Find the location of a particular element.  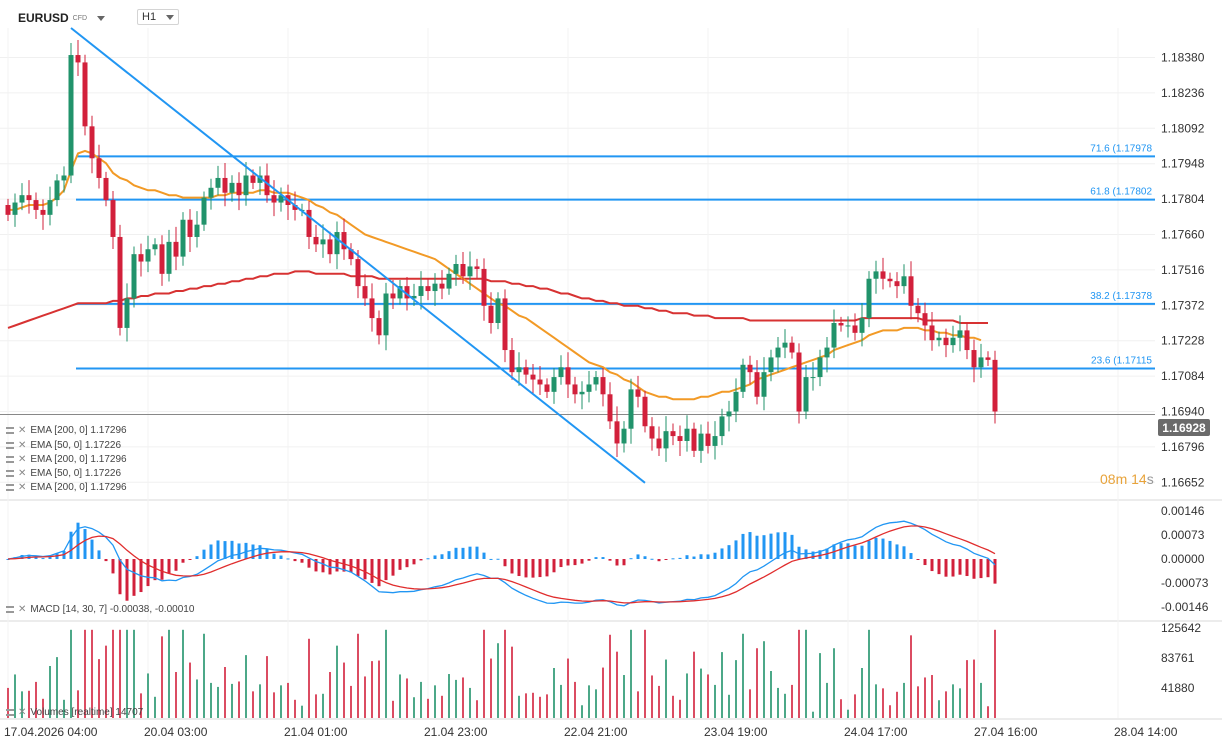

countdown-minutes-unit: m is located at coordinates (1121, 479).